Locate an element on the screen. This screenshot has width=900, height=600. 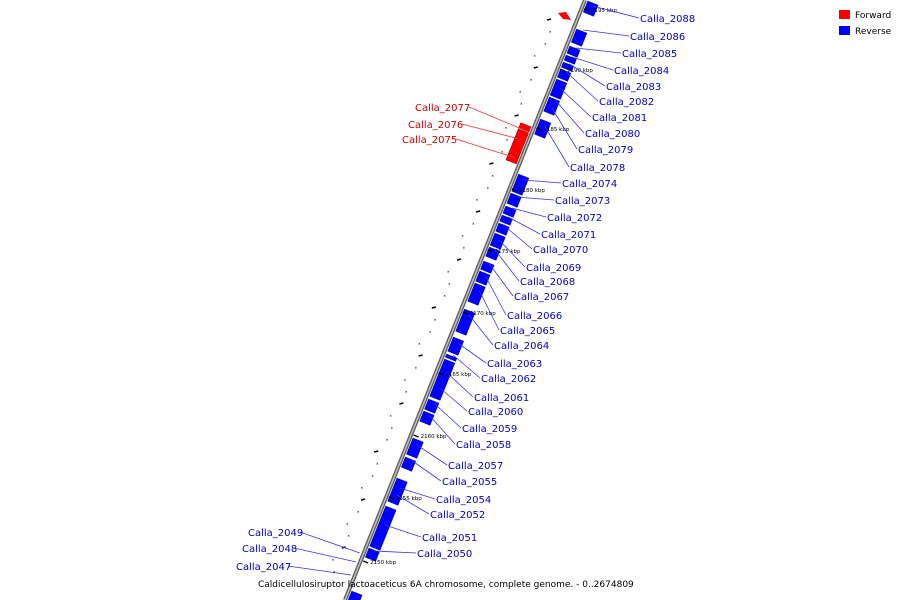
reverse-gene-label: Calla_2057 is located at coordinates (475, 466).